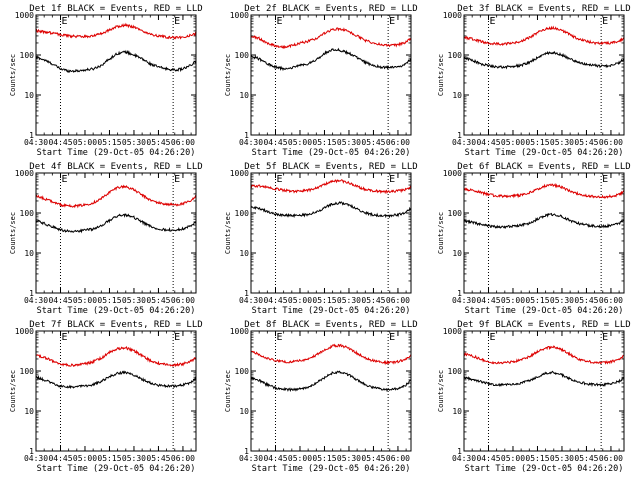 The height and width of the screenshot is (480, 640). Describe the element at coordinates (330, 167) in the screenshot. I see `panel-title: Det 5f BLACK = Events, RED = LLD` at that location.